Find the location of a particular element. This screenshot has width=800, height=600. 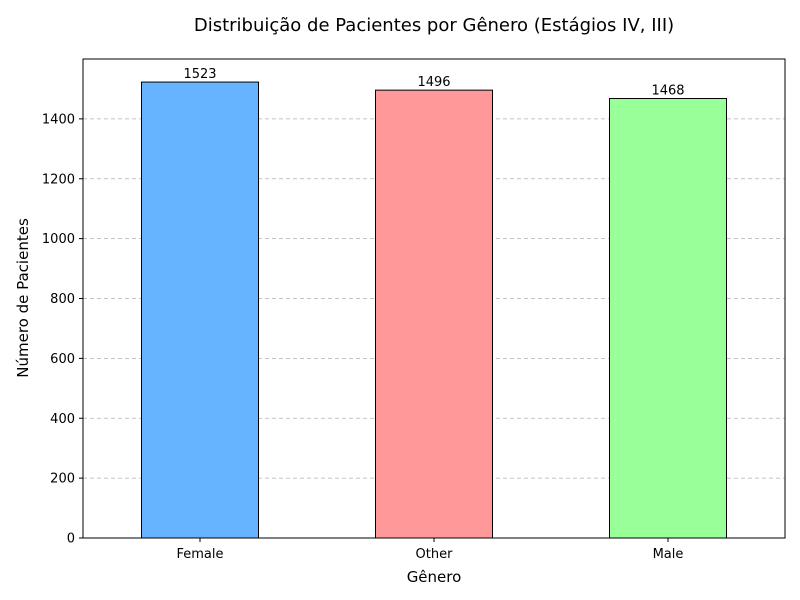

x-tick-label-female: Female is located at coordinates (199, 554).